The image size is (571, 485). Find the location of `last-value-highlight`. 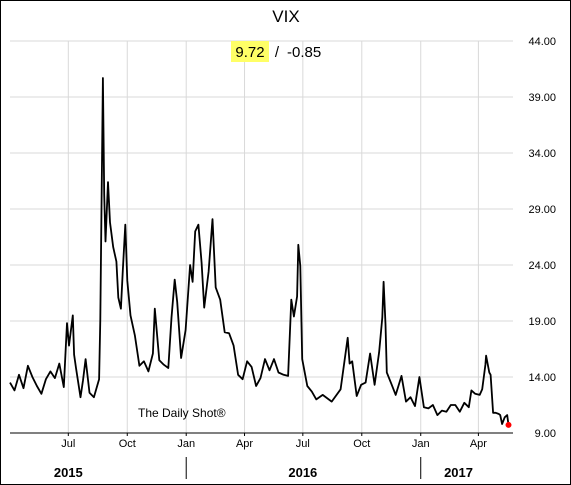

last-value-highlight is located at coordinates (250, 51).